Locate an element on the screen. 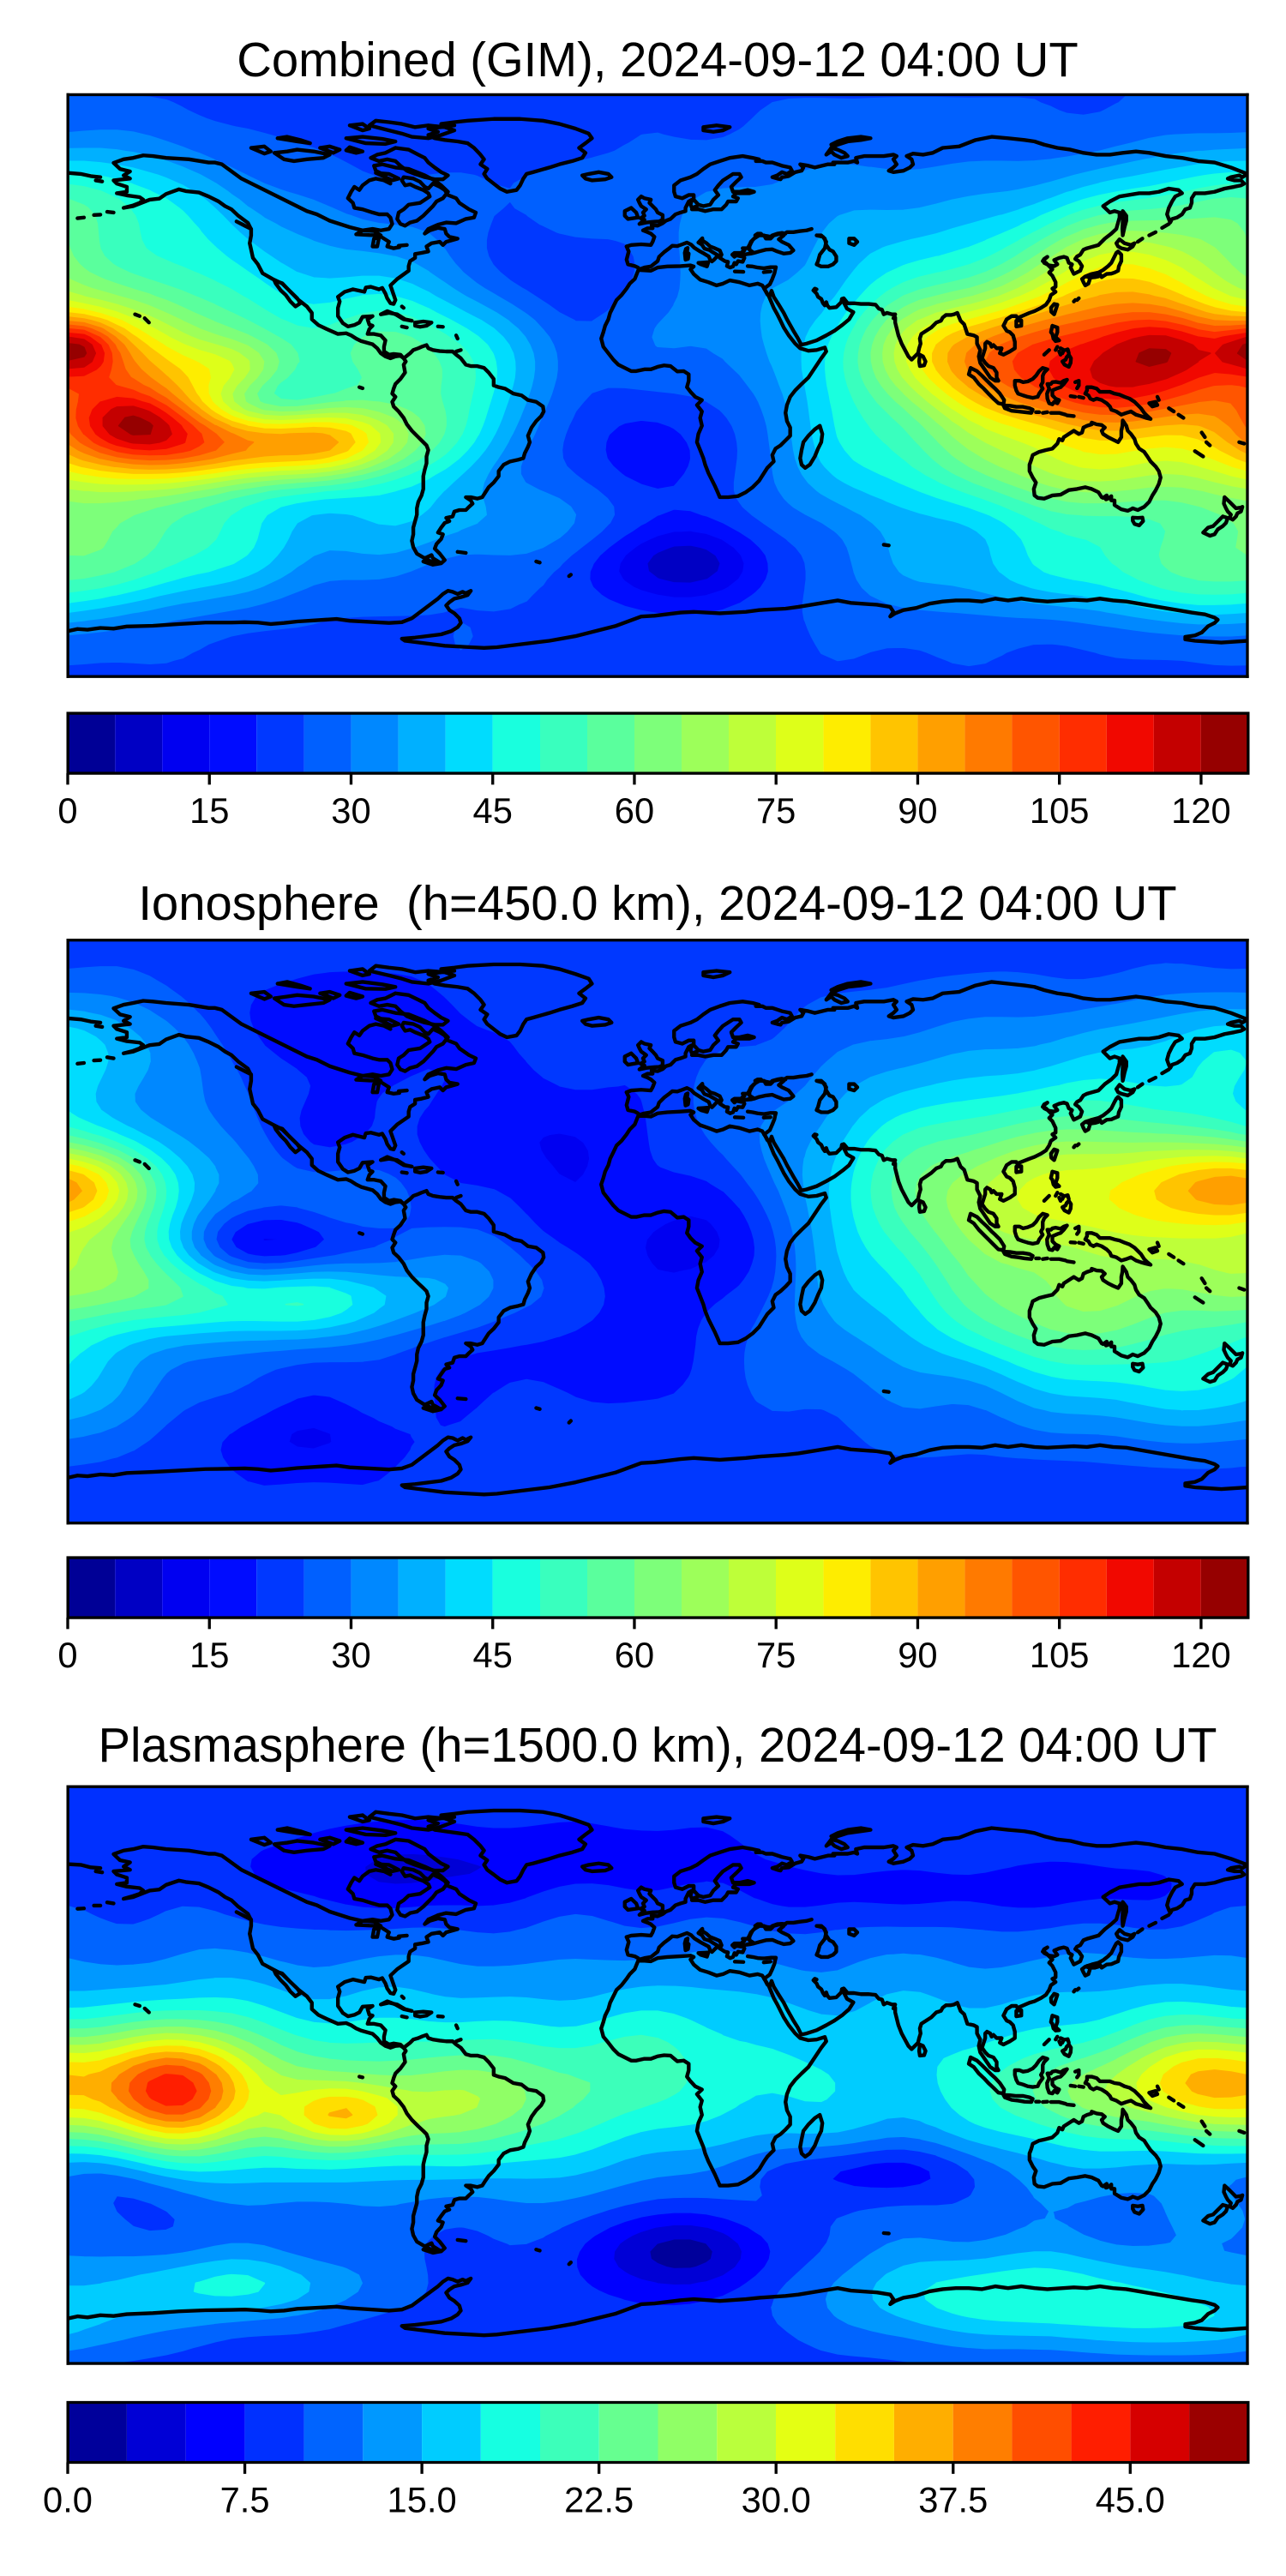 This screenshot has height=2576, width=1286. svg-text: 30.0 is located at coordinates (776, 2500).